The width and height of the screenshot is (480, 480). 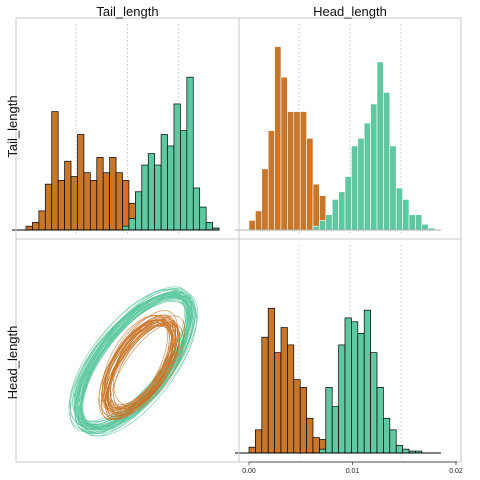 I want to click on x-tick-label-0: 0.00, so click(x=249, y=471).